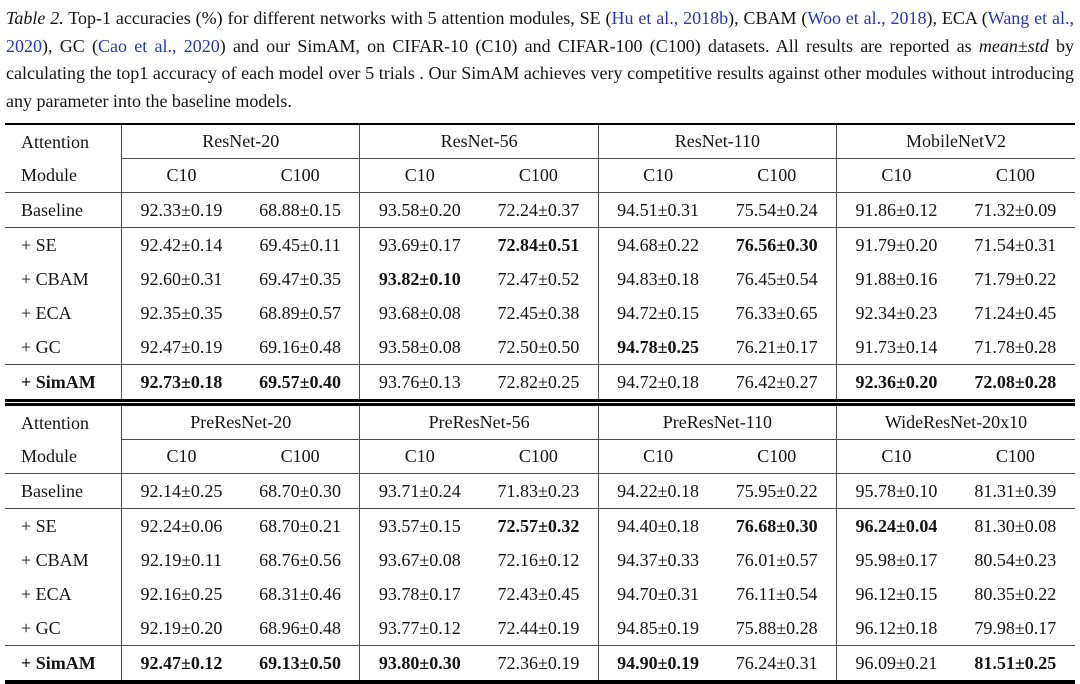 The height and width of the screenshot is (684, 1080). I want to click on accuracy-cell: 76.11±0.54, so click(777, 593).